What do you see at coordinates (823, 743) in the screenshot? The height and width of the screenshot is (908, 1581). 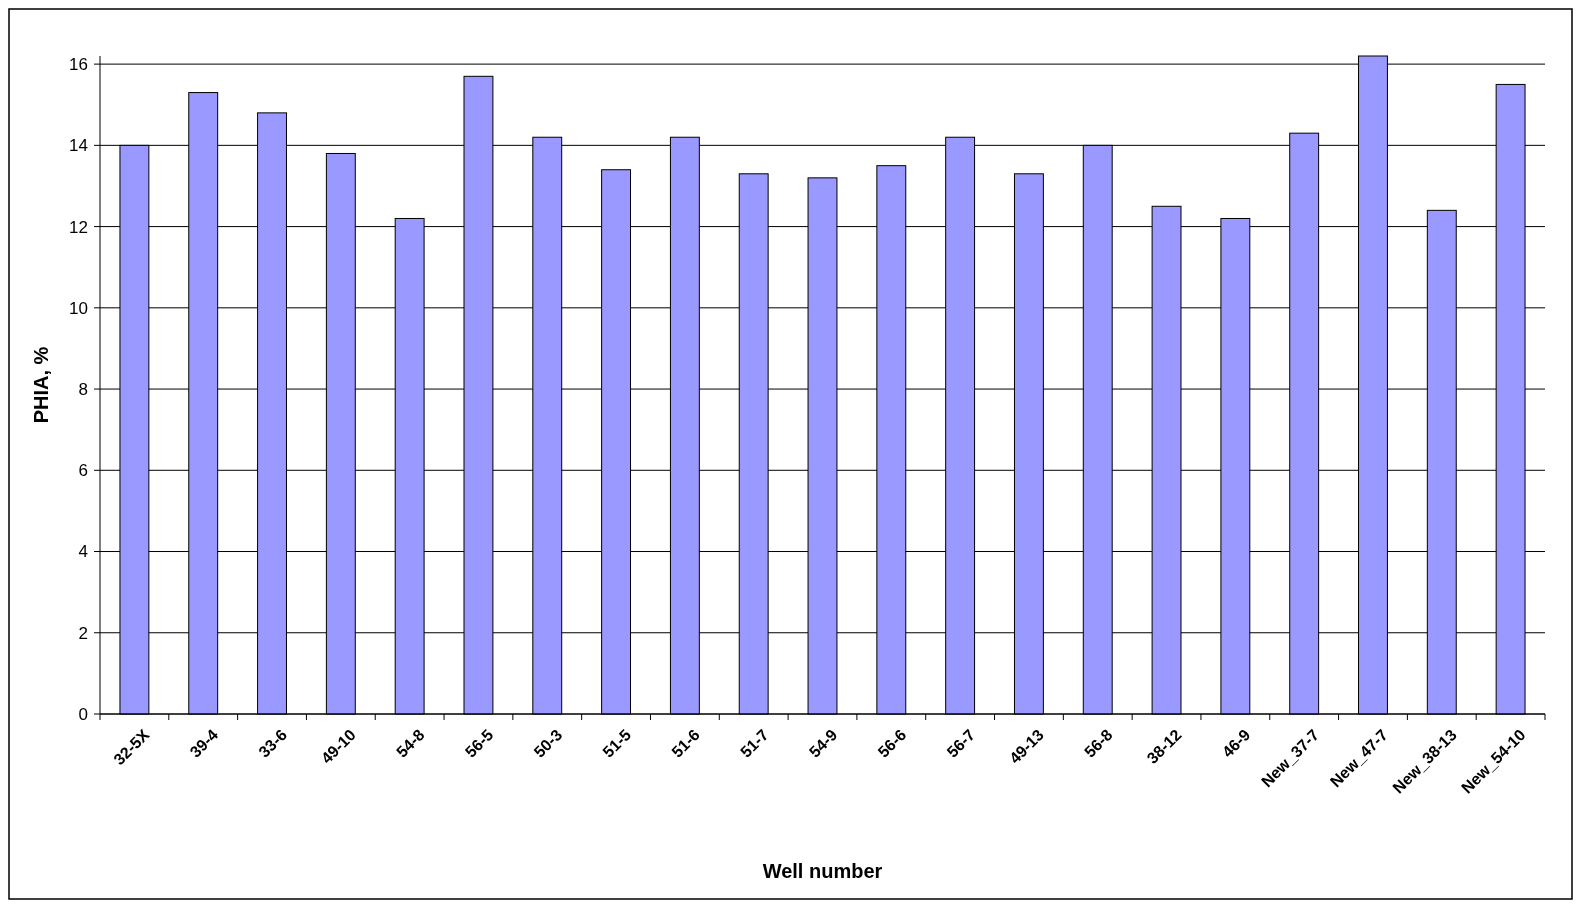 I see `x-tick-label: 54-9` at bounding box center [823, 743].